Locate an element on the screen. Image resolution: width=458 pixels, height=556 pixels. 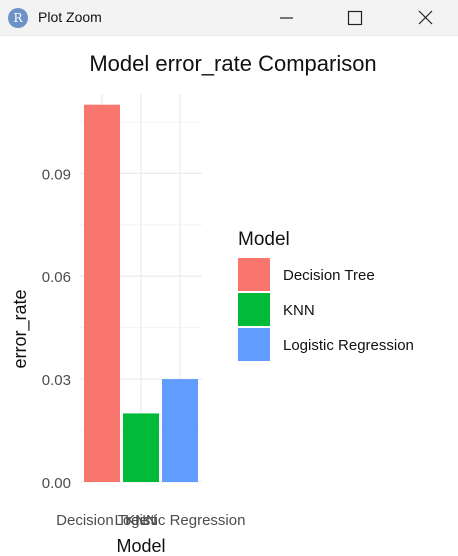
y-tick-labels: 0.00 0.03 0.06 0.09 is located at coordinates (56, 329).